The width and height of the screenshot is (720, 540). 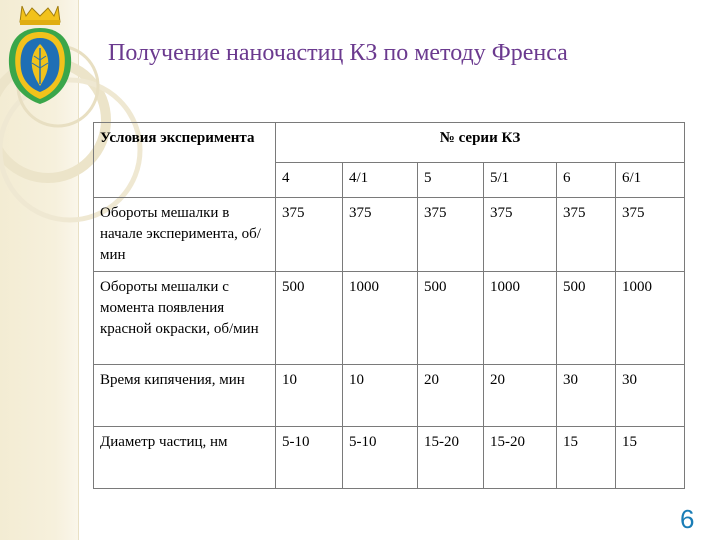 What do you see at coordinates (520, 180) in the screenshot?
I see `series-number: 5/1` at bounding box center [520, 180].